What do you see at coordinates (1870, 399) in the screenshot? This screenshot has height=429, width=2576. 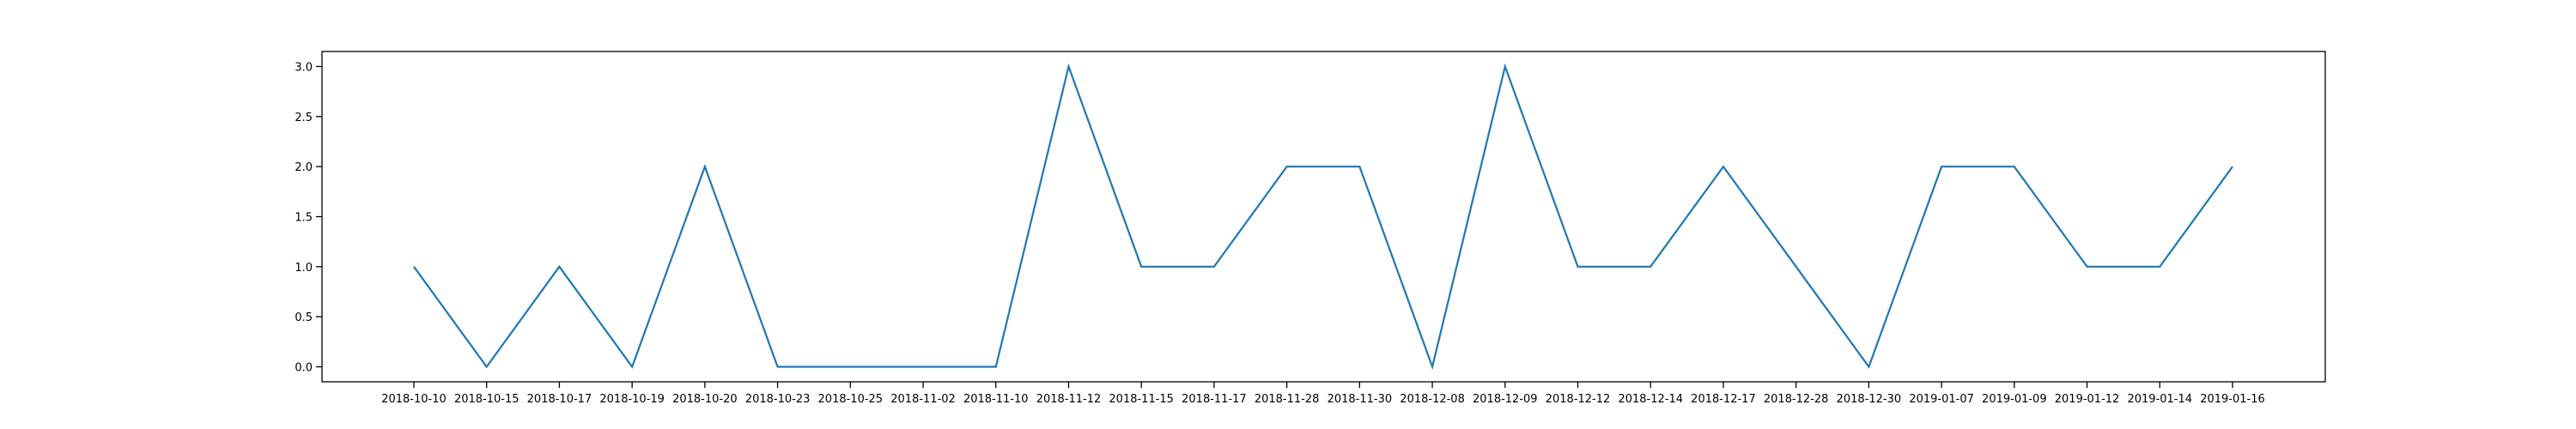 I see `x-tick-label: 2018-12-30` at bounding box center [1870, 399].